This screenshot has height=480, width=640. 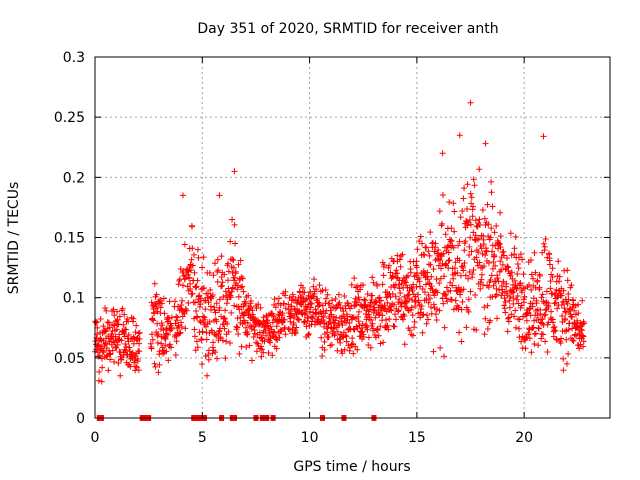 What do you see at coordinates (95, 438) in the screenshot?
I see `x-tick-label: 0` at bounding box center [95, 438].